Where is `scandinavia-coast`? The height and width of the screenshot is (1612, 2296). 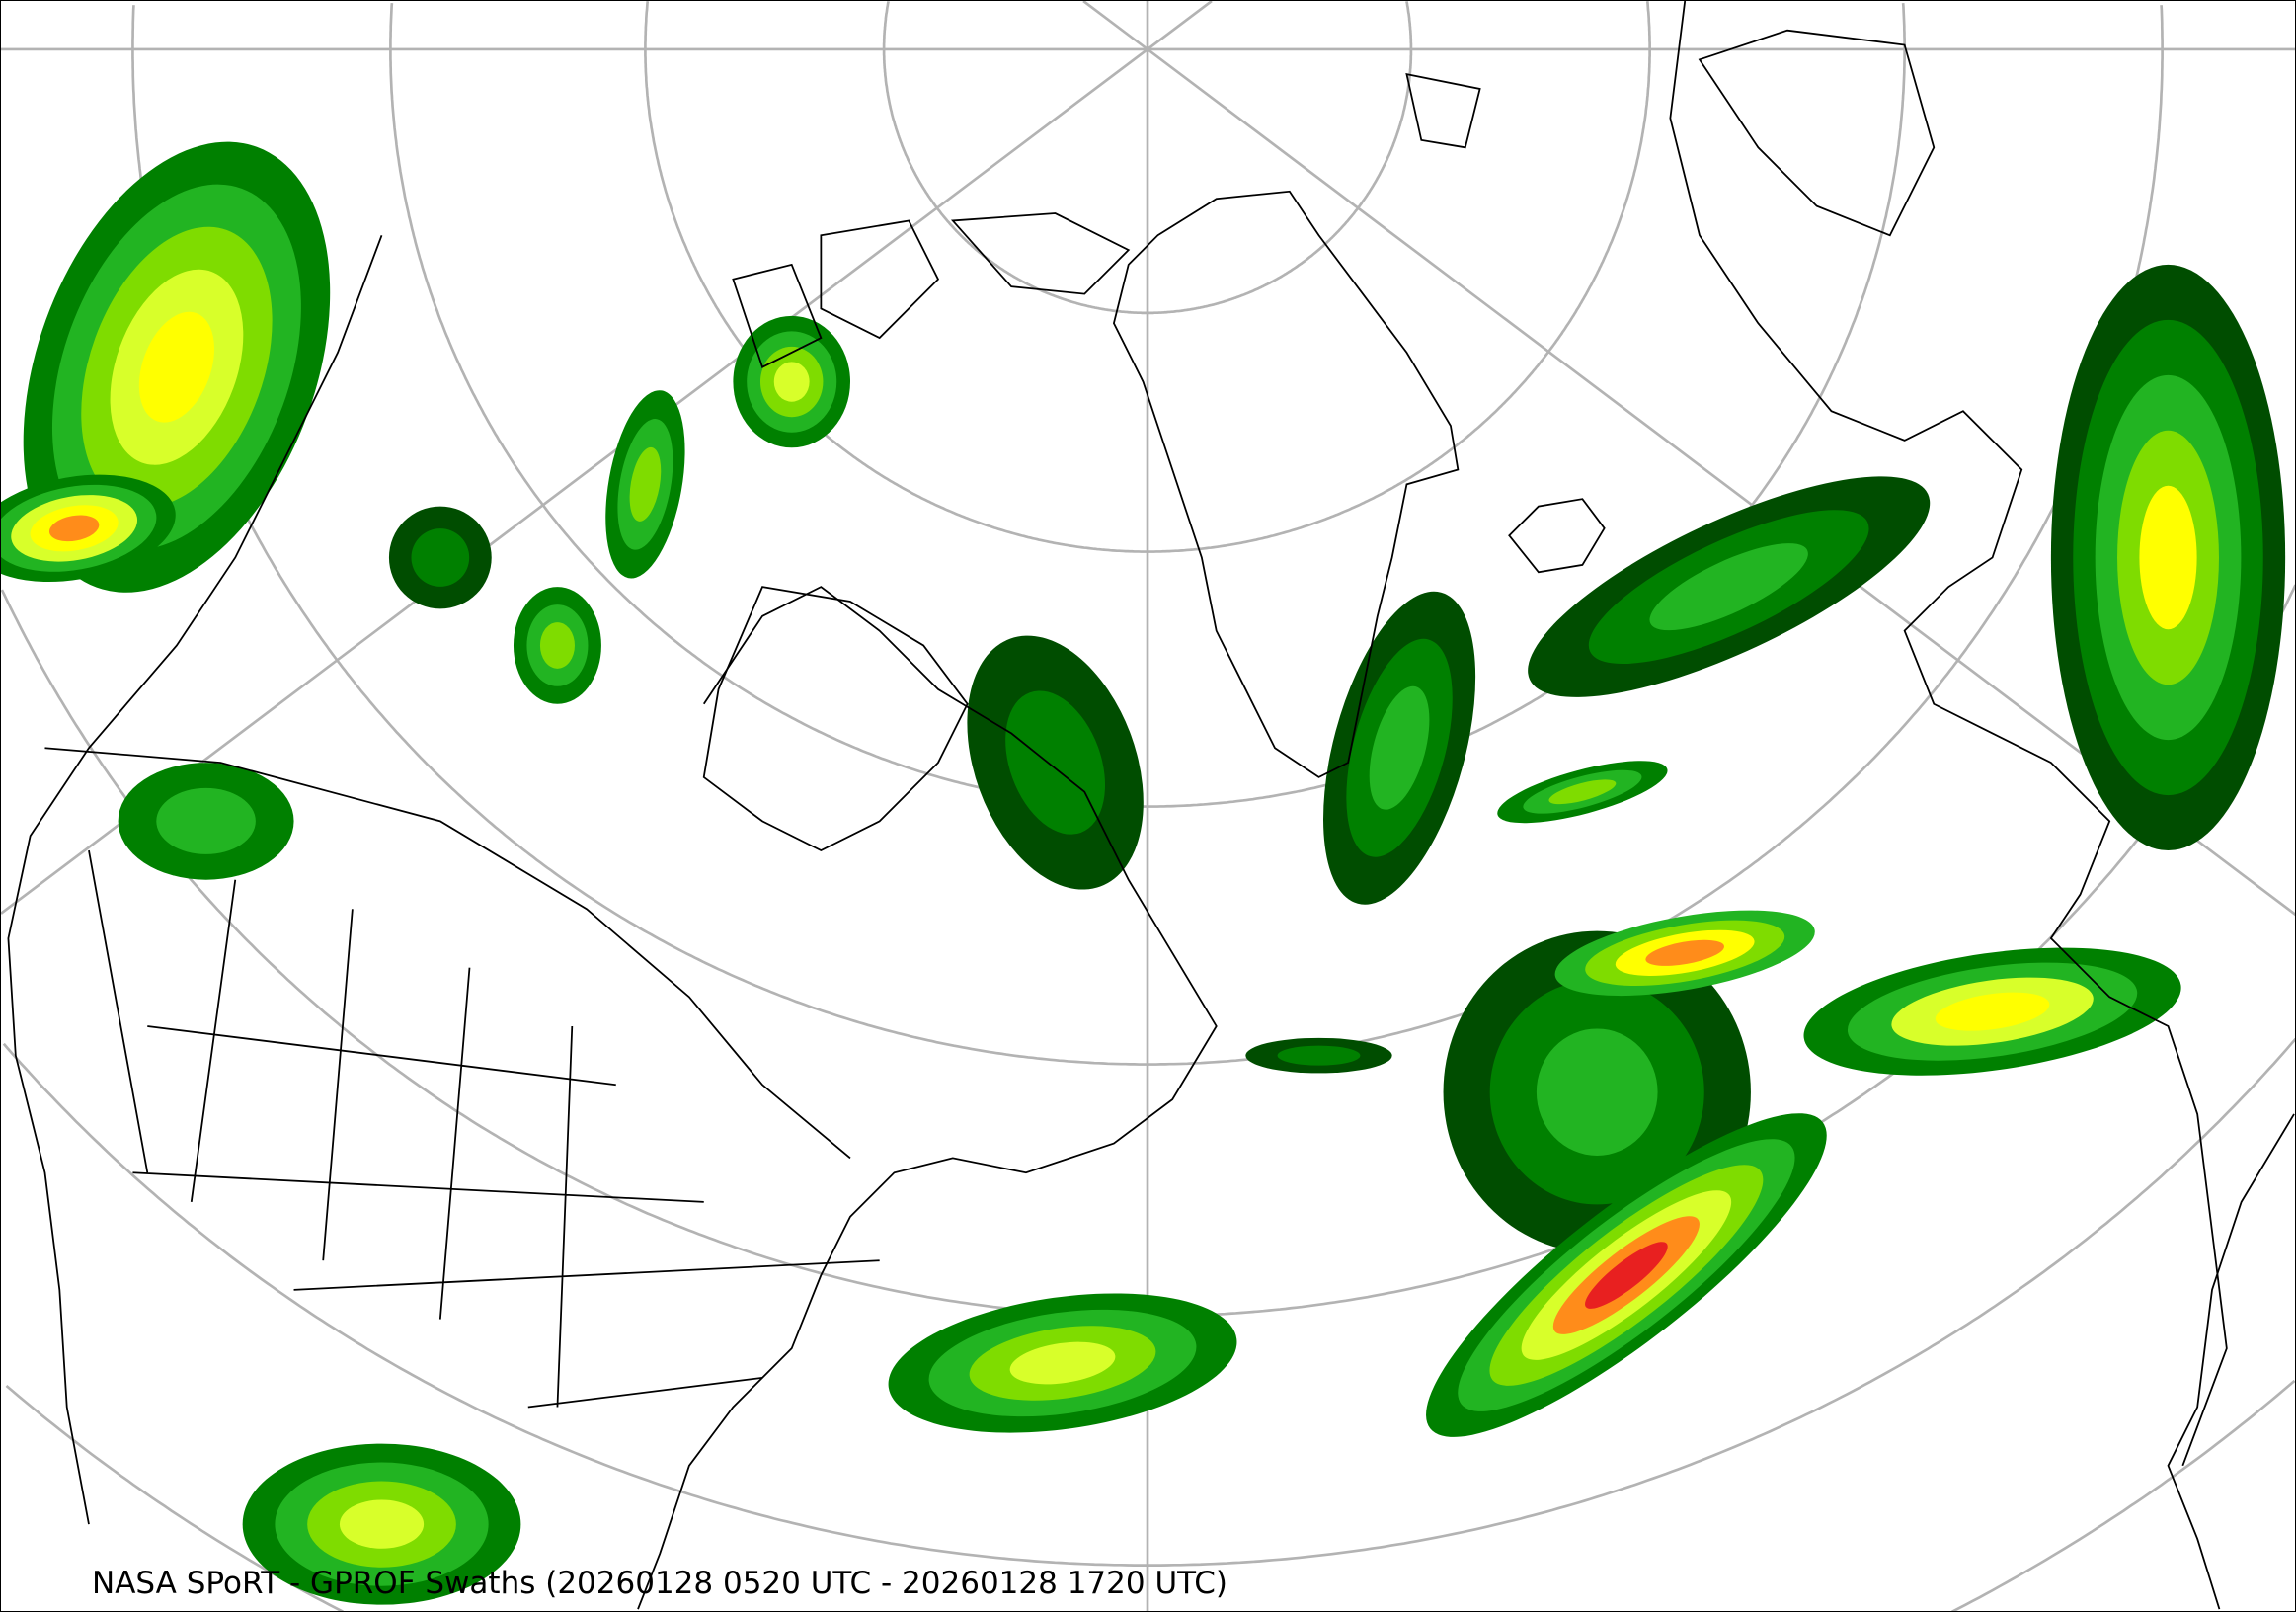
scandinavia-coast is located at coordinates (1817, 133).